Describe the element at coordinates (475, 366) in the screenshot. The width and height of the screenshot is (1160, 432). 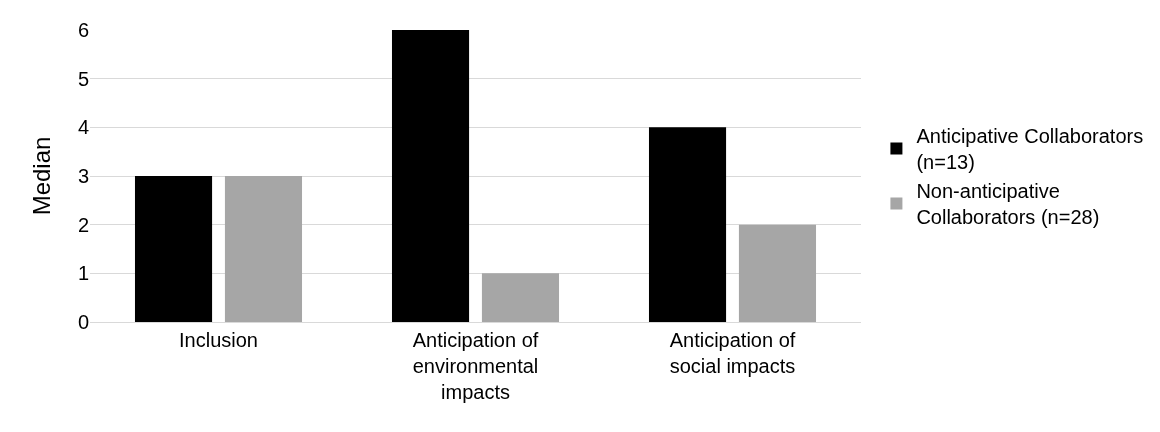
I see `x-tick-label: Anticipation of environmental impacts` at that location.